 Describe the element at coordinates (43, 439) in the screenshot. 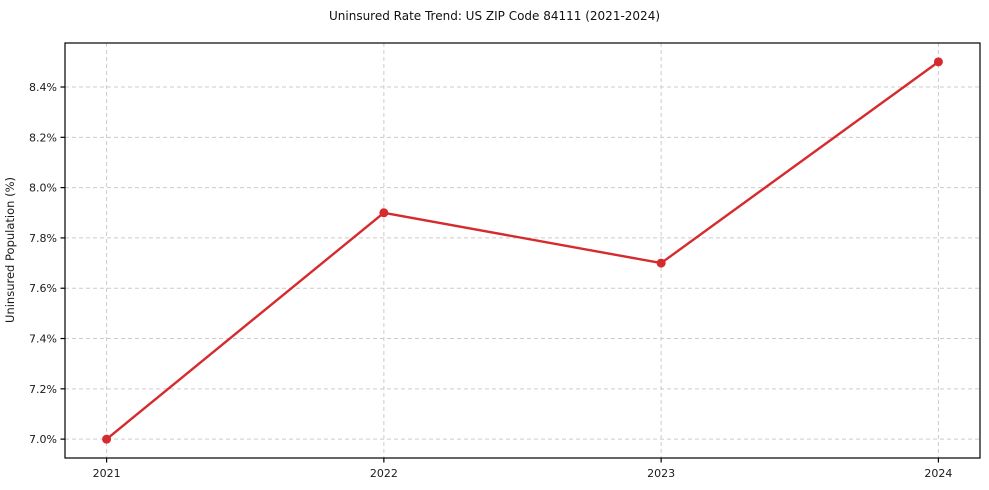

I see `y-tick-label: 7.0%` at that location.